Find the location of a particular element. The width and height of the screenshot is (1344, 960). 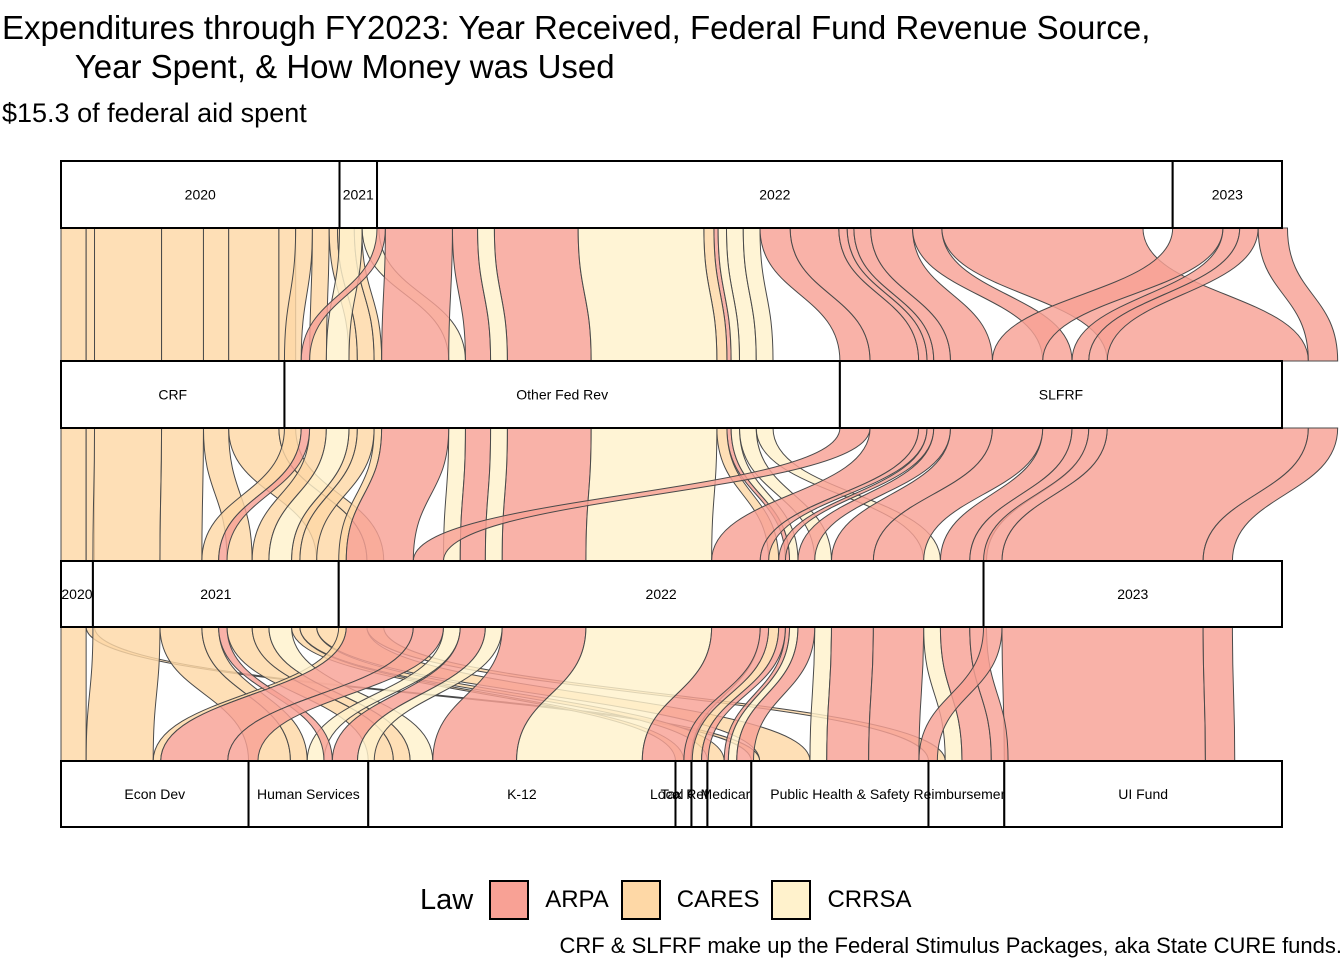

axis-strata-2: CRF Other Fed Rev SLFRF is located at coordinates (672, 394).